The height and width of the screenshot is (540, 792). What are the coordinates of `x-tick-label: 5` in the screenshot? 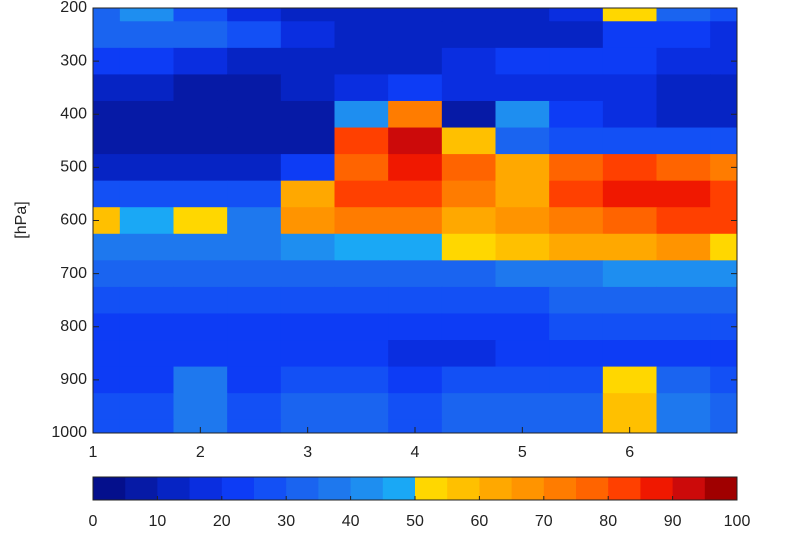 It's located at (522, 452).